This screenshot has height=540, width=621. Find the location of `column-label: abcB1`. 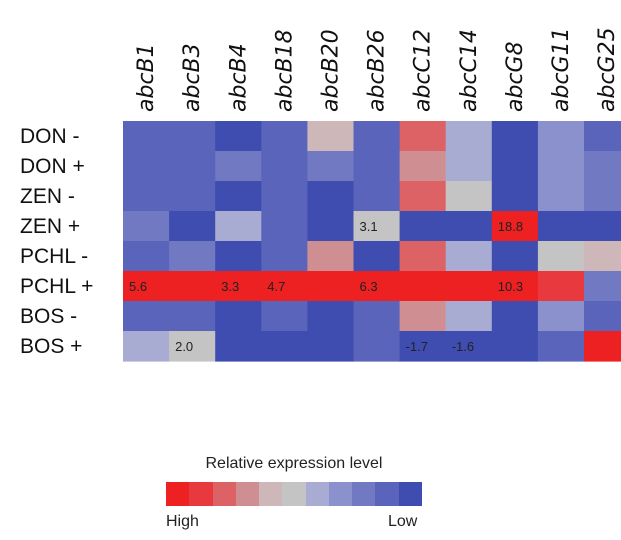

column-label: abcB1 is located at coordinates (146, 77).